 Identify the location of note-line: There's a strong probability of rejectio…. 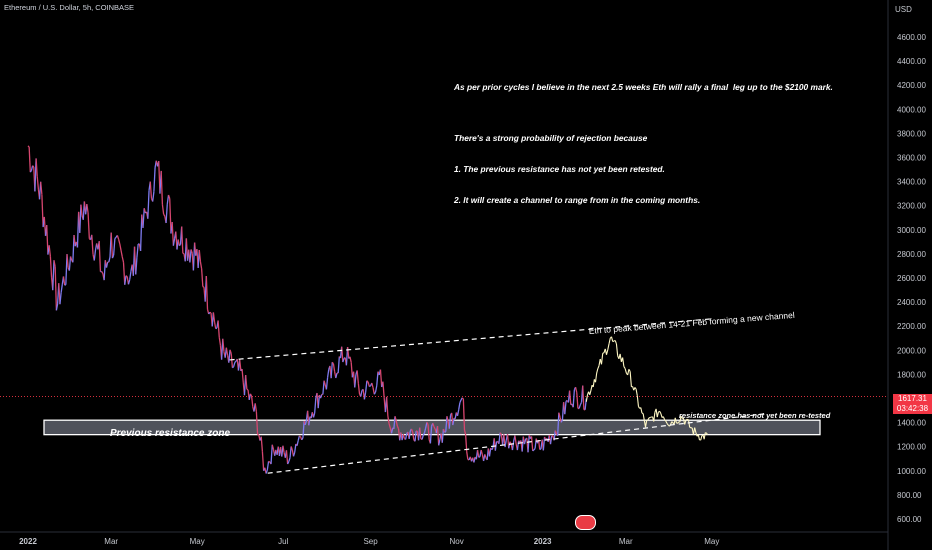
(551, 138).